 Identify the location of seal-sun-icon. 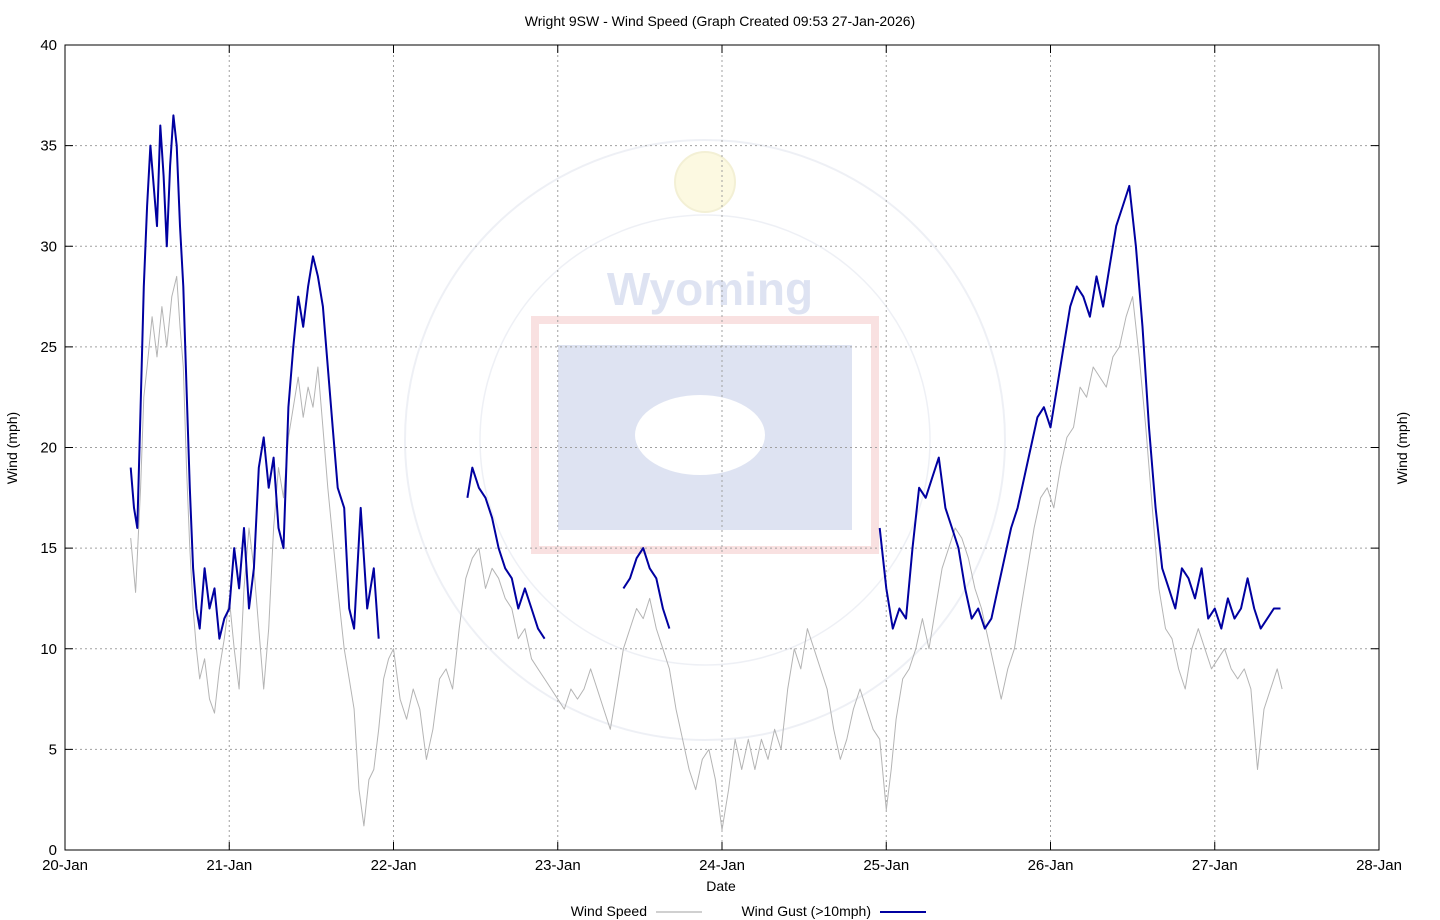
(705, 182).